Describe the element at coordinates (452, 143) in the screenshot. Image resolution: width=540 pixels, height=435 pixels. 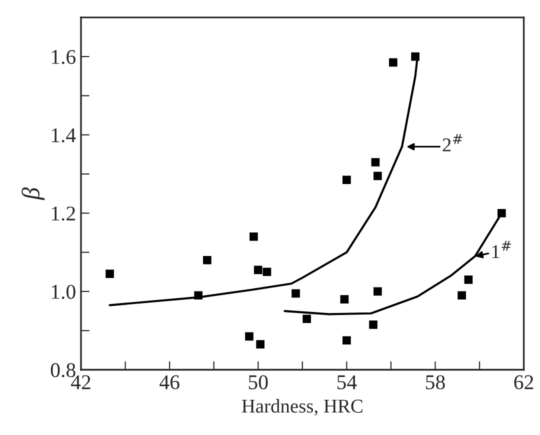
I see `annotation: 2$^{#}$` at that location.